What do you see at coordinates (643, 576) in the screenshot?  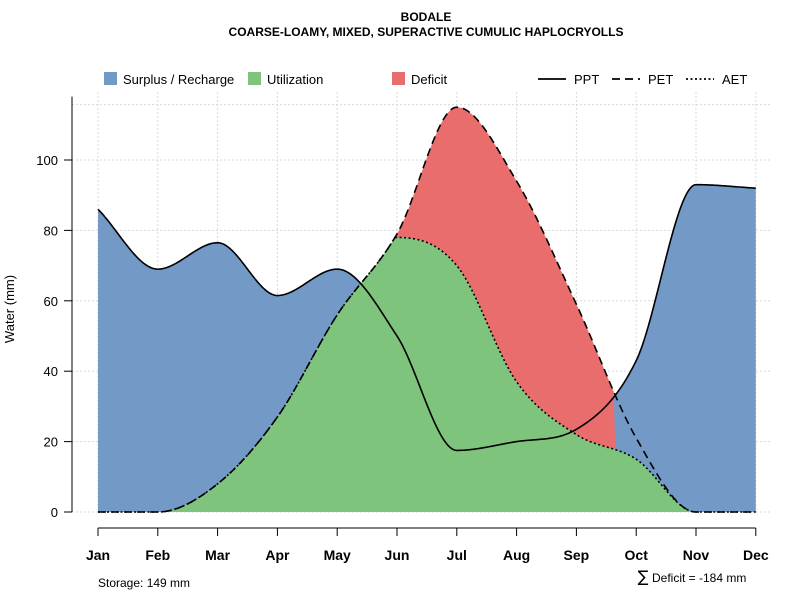 I see `sum-symbol: ∑` at bounding box center [643, 576].